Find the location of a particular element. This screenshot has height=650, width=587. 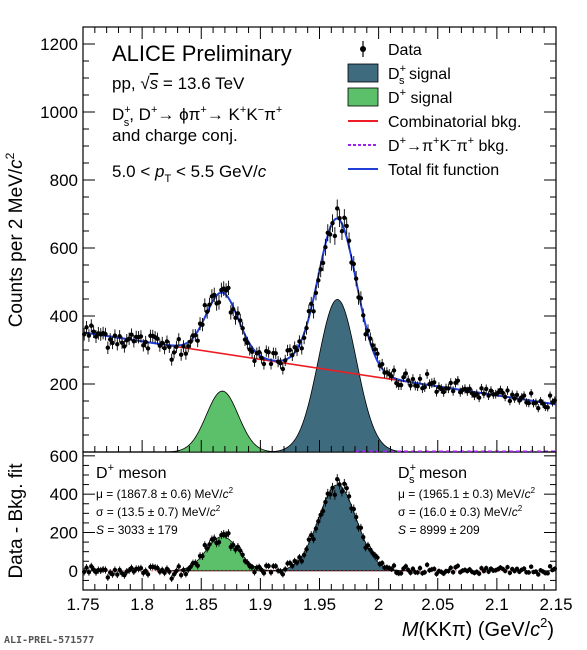

legend-label: Combinatorial bkg. is located at coordinates (454, 122).